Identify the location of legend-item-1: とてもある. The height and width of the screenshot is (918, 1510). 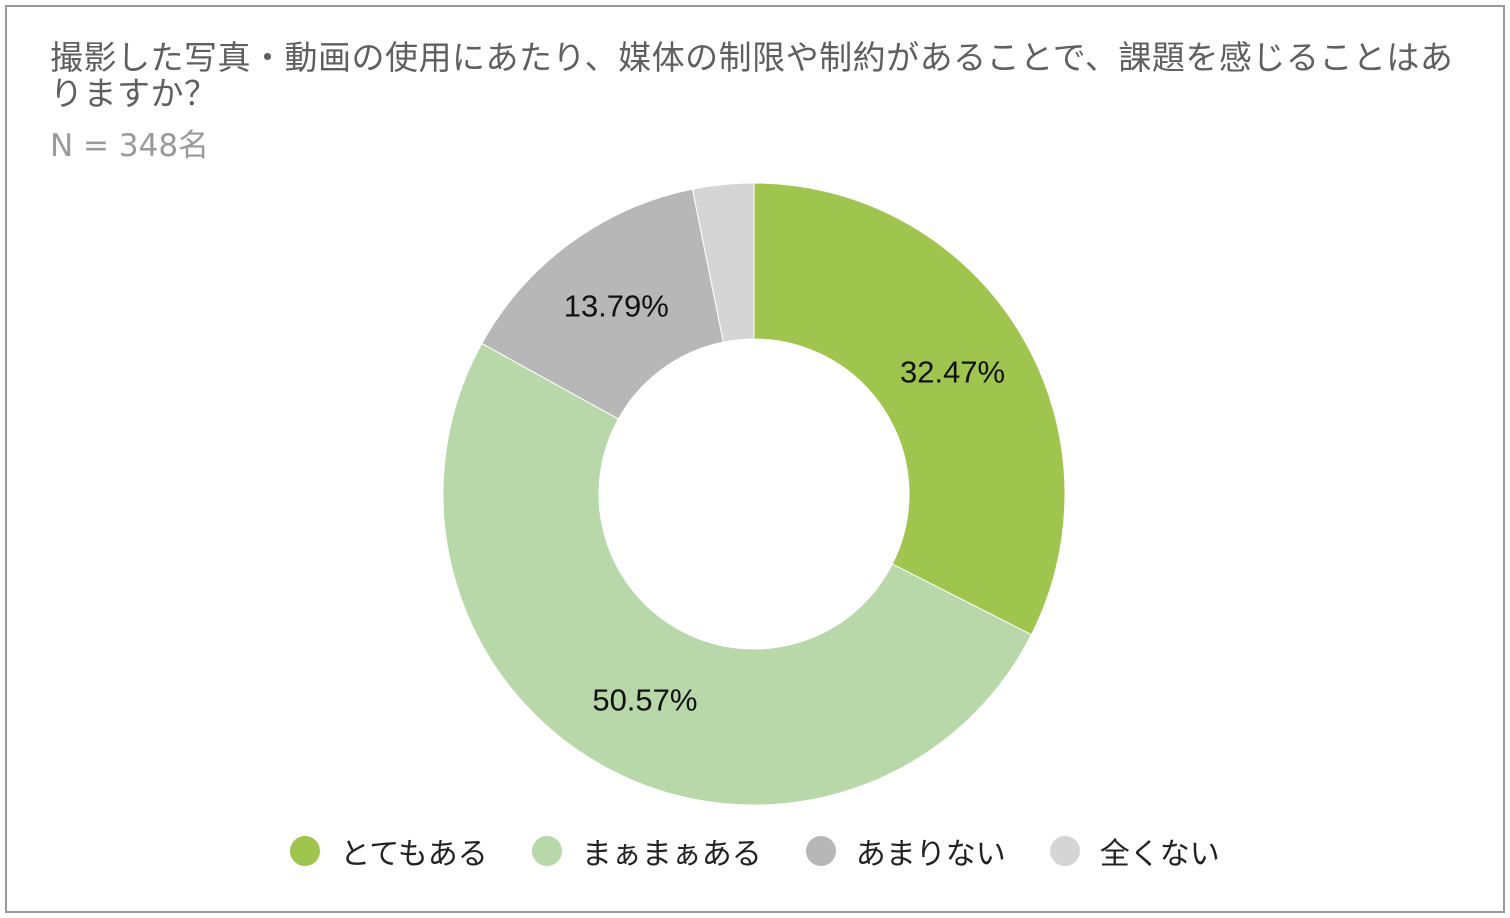
(389, 851).